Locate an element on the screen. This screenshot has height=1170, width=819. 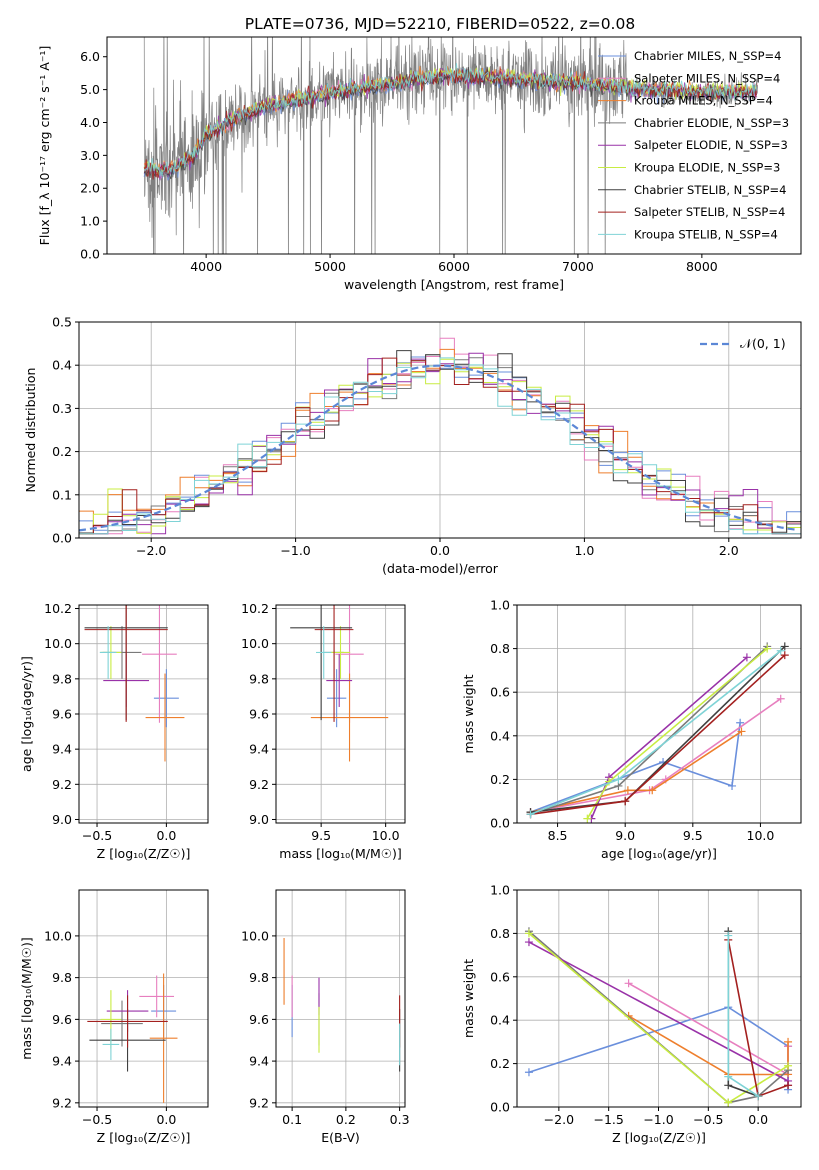
y-tick-label: 6.0 is located at coordinates (90, 56).